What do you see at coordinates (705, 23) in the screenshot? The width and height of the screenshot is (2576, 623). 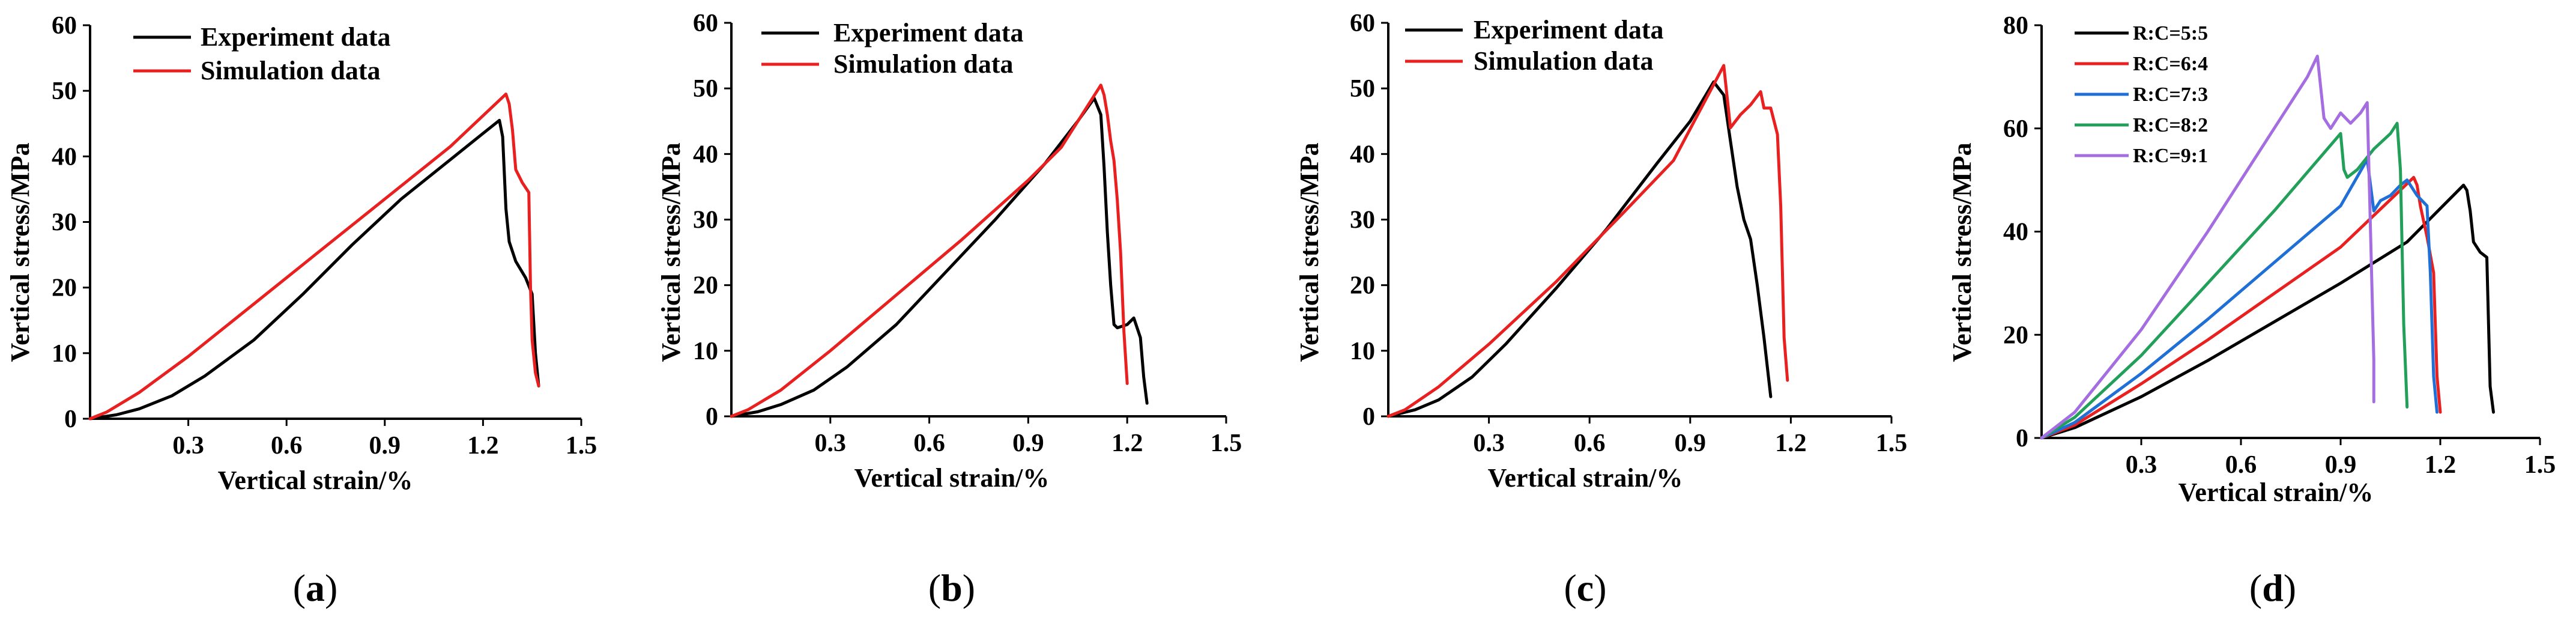 I see `panel-b-ytick-label: 60` at bounding box center [705, 23].